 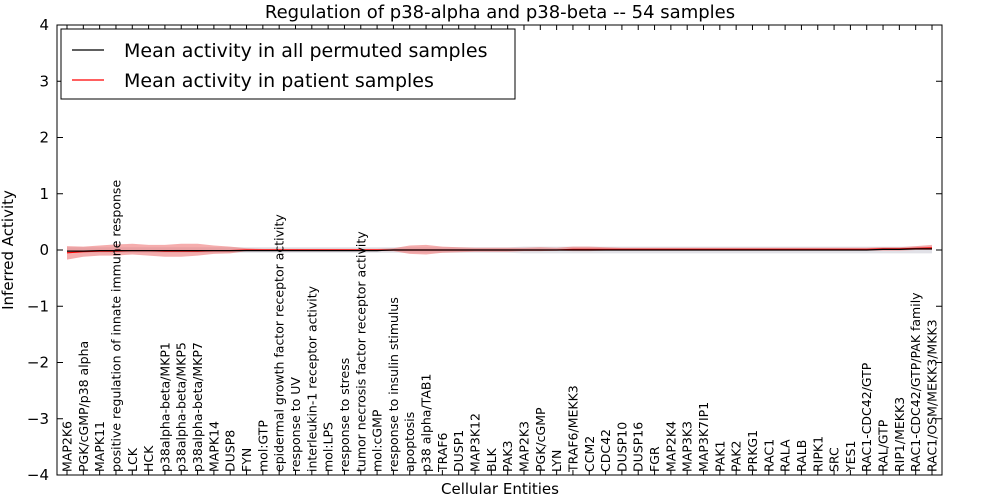 What do you see at coordinates (523, 446) in the screenshot?
I see `x-tick-label: MAP2K3` at bounding box center [523, 446].